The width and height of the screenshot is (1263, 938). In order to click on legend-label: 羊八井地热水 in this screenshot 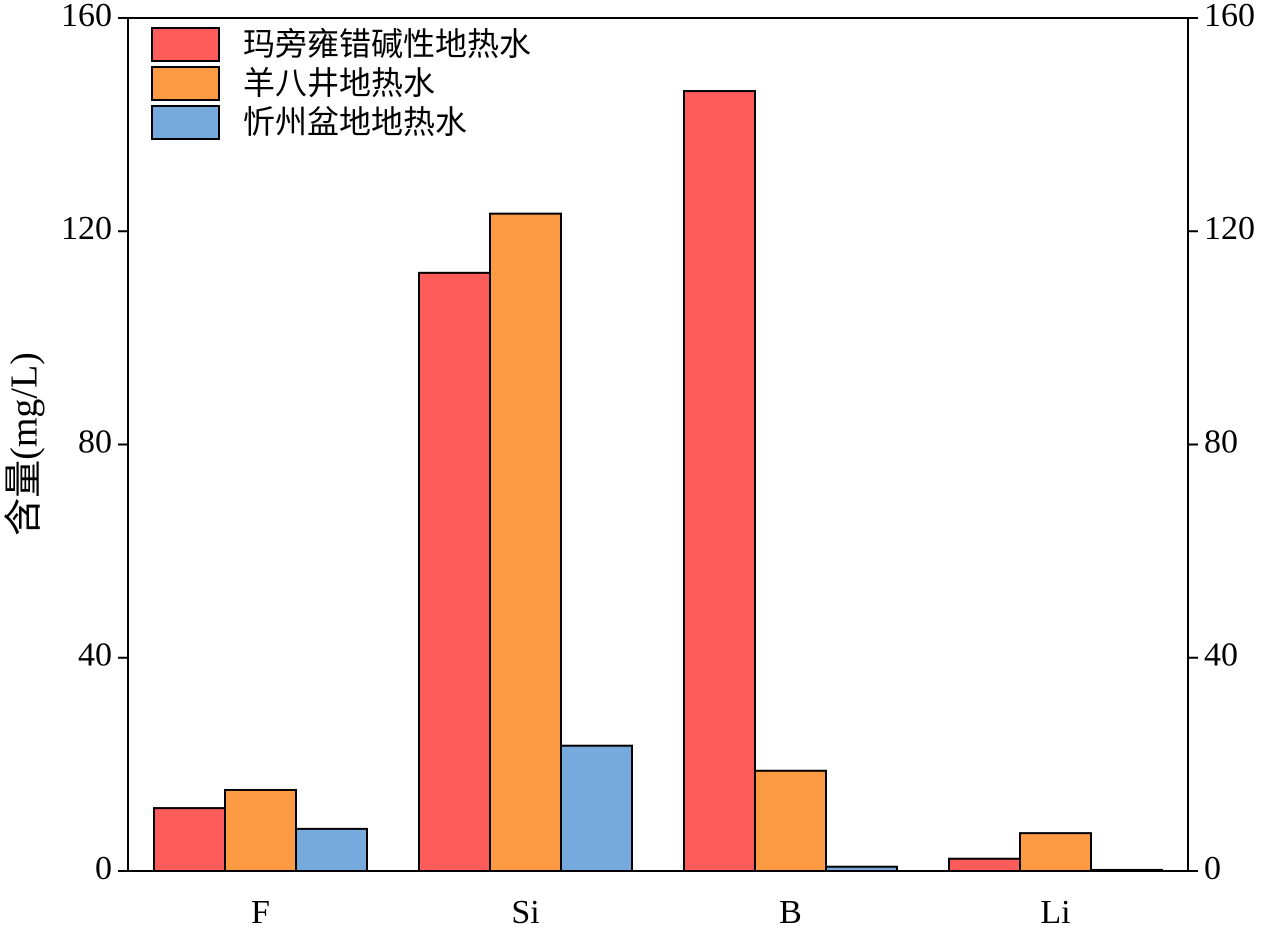, I will do `click(339, 83)`.